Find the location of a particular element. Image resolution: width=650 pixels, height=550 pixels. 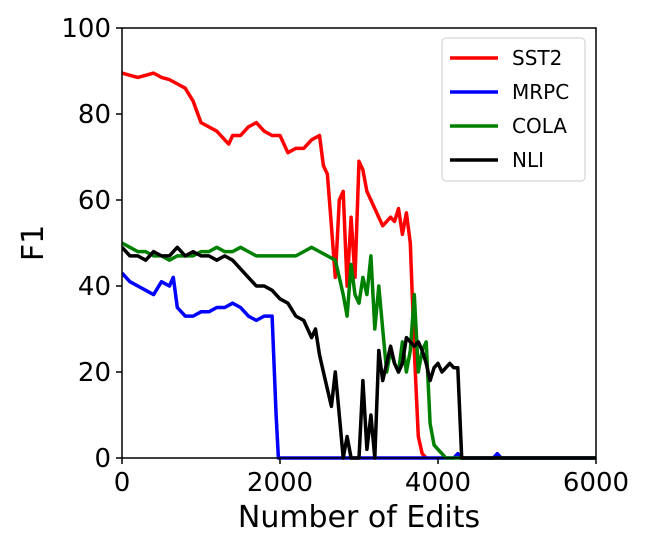

legend: SST2 MRPC COLA NLI is located at coordinates (513, 109).